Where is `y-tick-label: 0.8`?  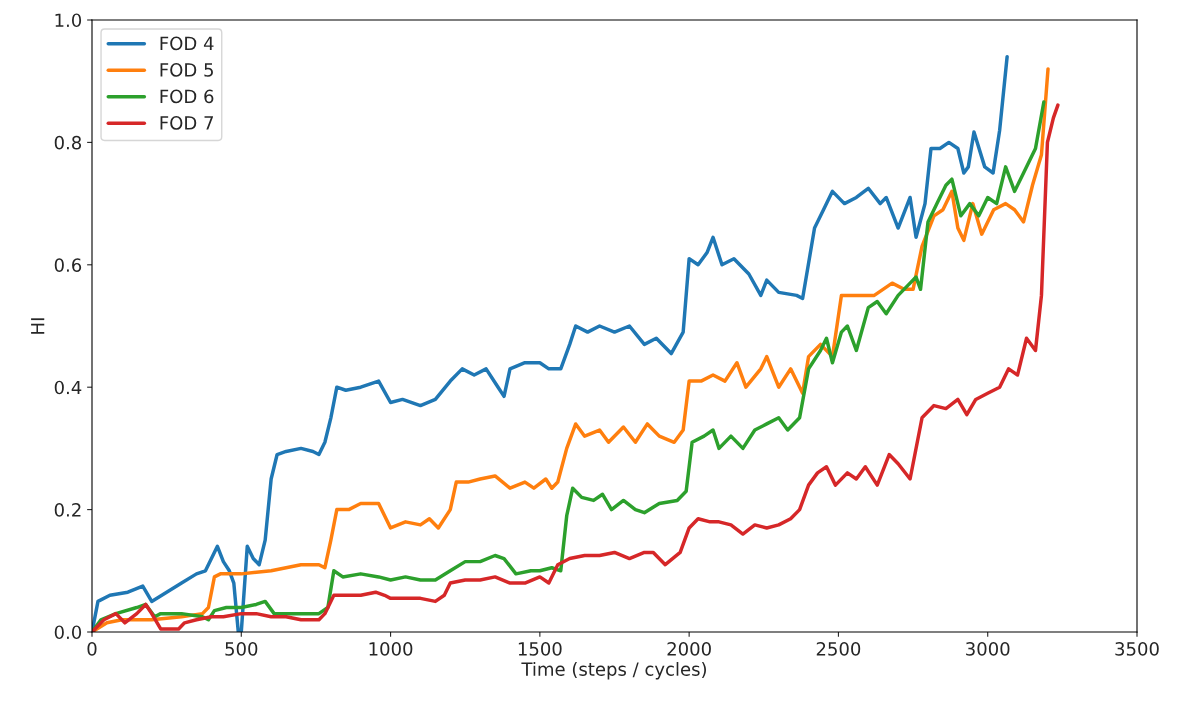 y-tick-label: 0.8 is located at coordinates (68, 142).